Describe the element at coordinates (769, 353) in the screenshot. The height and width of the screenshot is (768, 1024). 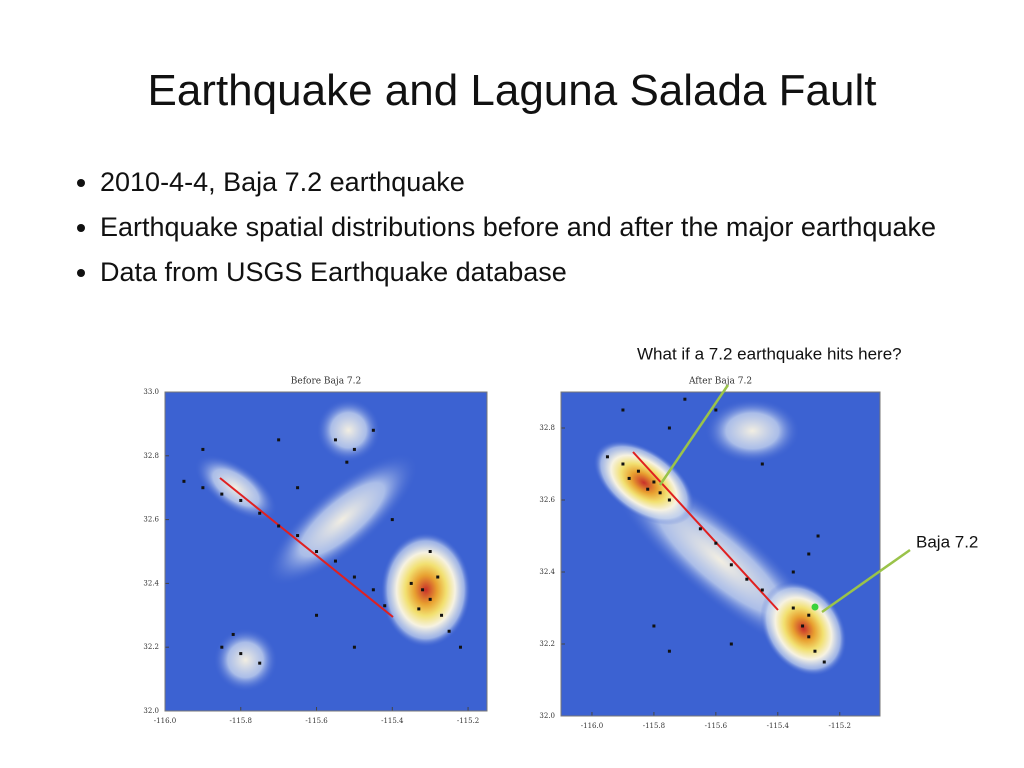
I see `annotation: What if a 7.2 earthquake hits here?` at that location.